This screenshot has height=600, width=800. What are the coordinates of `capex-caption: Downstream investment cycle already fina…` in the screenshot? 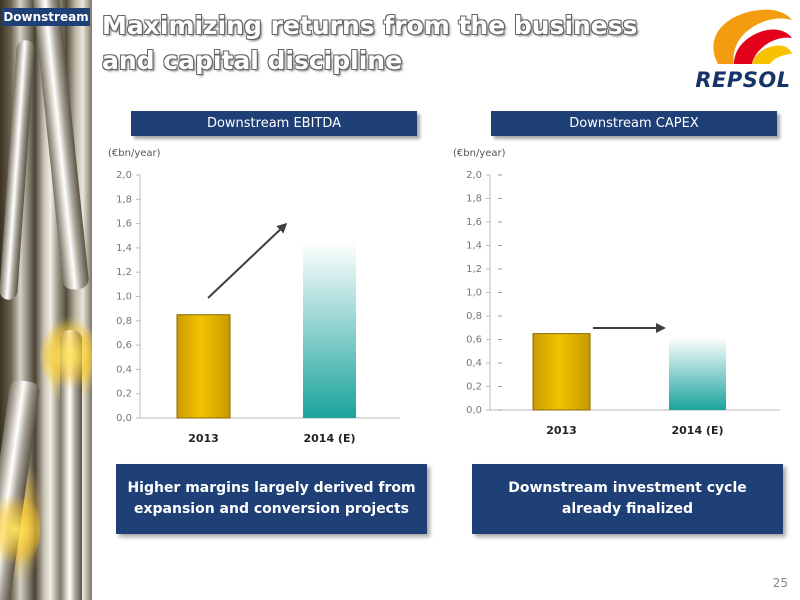 It's located at (627, 499).